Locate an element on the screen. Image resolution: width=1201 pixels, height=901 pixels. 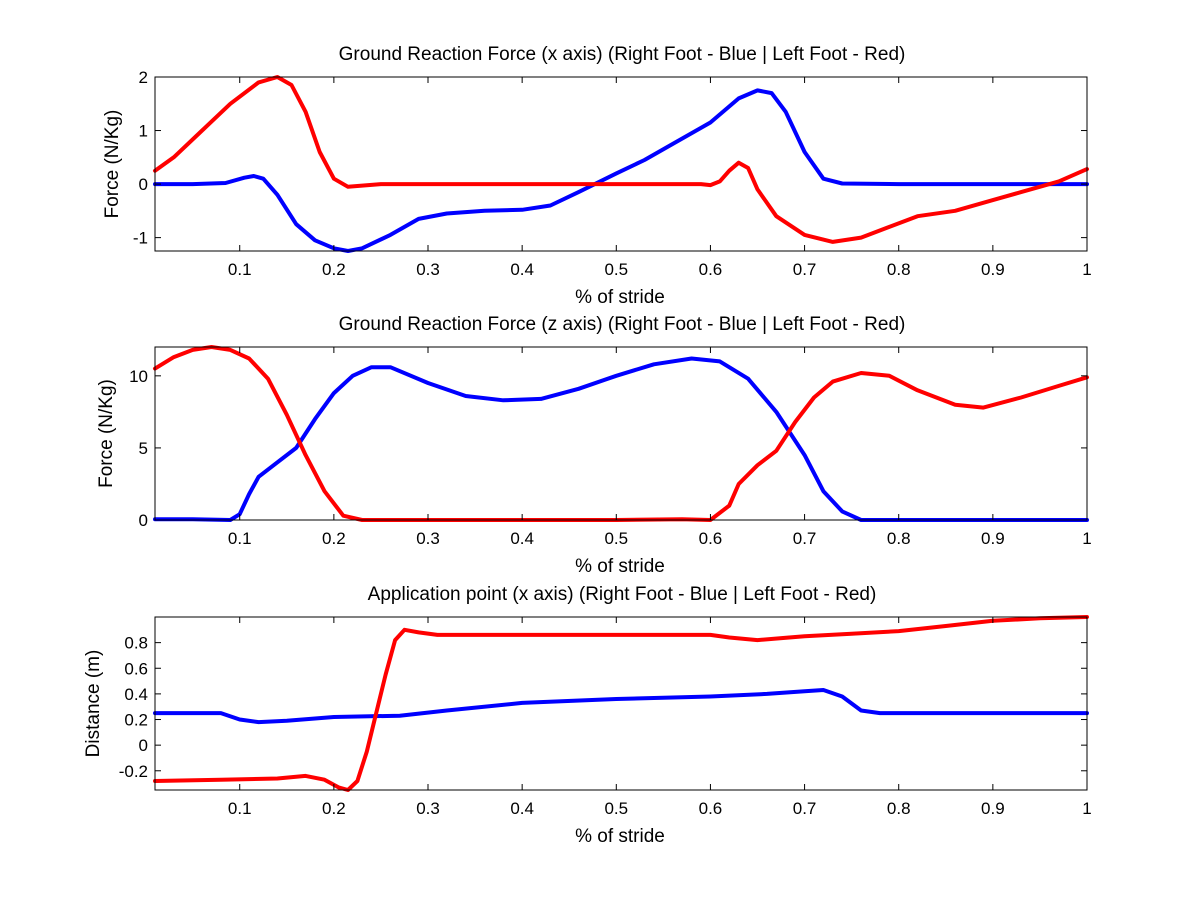
y-tick-label: 0.2 is located at coordinates (136, 720).